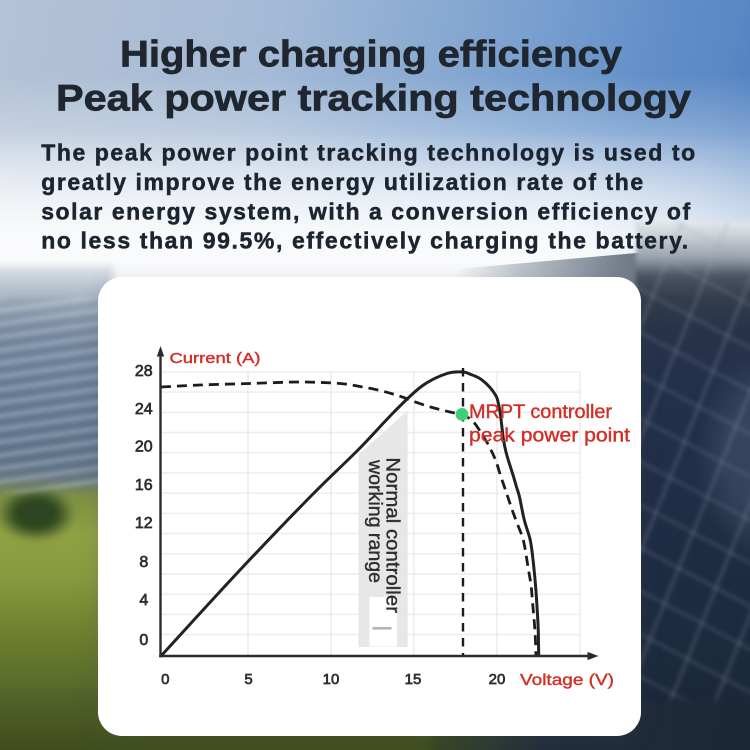  What do you see at coordinates (374, 521) in the screenshot?
I see `svg-text: working range` at bounding box center [374, 521].